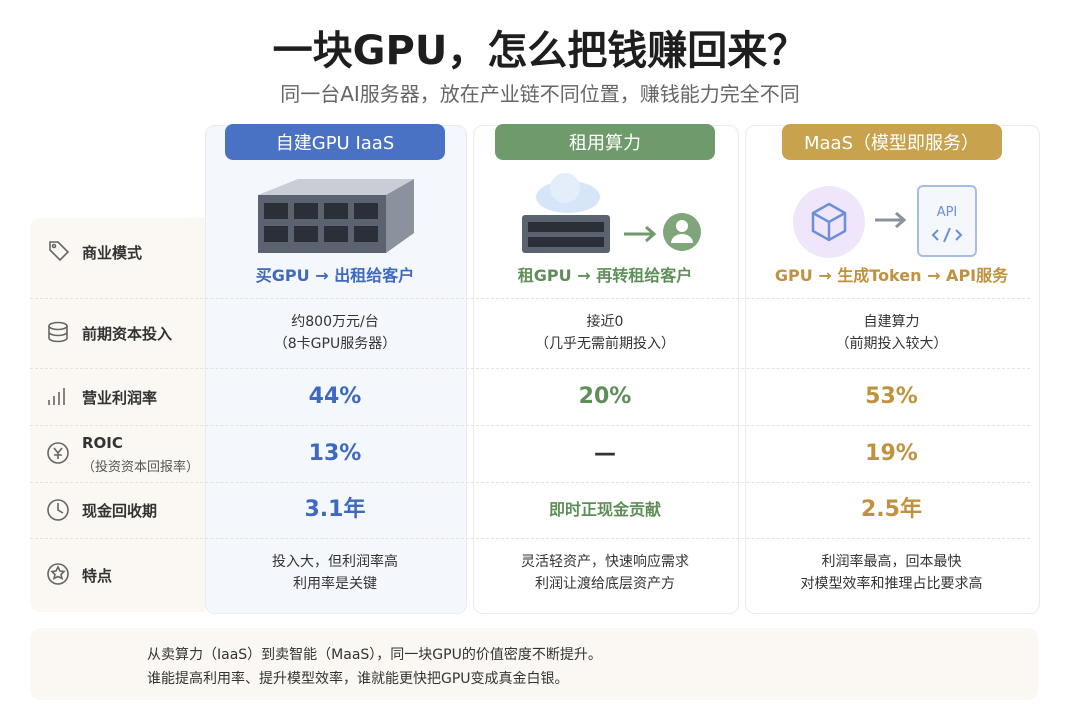  I want to click on feature-line: 利用率是关键, so click(335, 584).